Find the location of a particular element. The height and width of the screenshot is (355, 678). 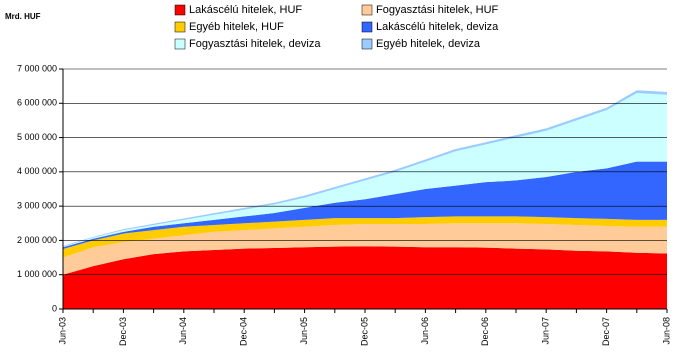

y-tick-label: 5 000 000 is located at coordinates (37, 137).